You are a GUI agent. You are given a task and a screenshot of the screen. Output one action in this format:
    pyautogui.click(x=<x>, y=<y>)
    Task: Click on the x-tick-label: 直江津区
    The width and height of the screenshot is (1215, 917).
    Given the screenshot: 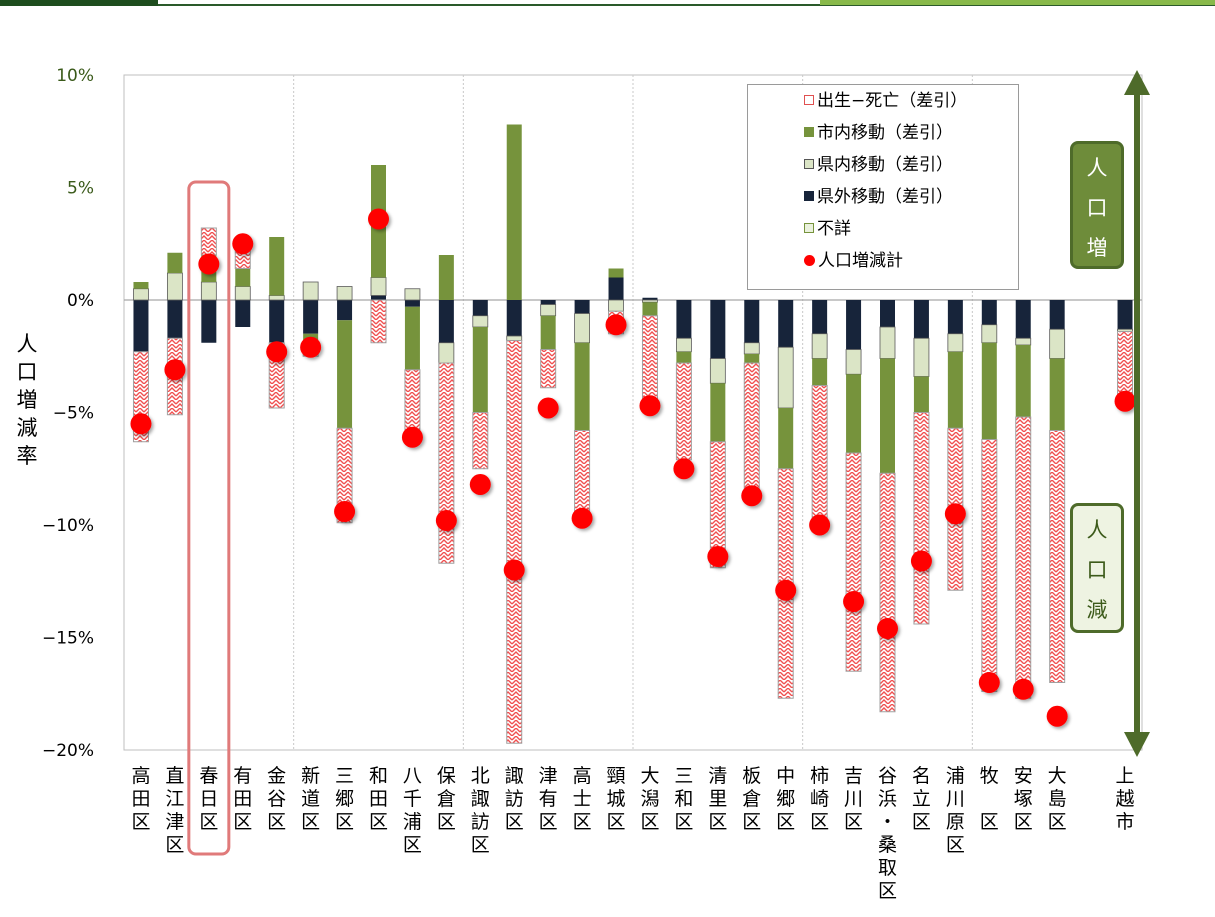 What is the action you would take?
    pyautogui.click(x=175, y=810)
    